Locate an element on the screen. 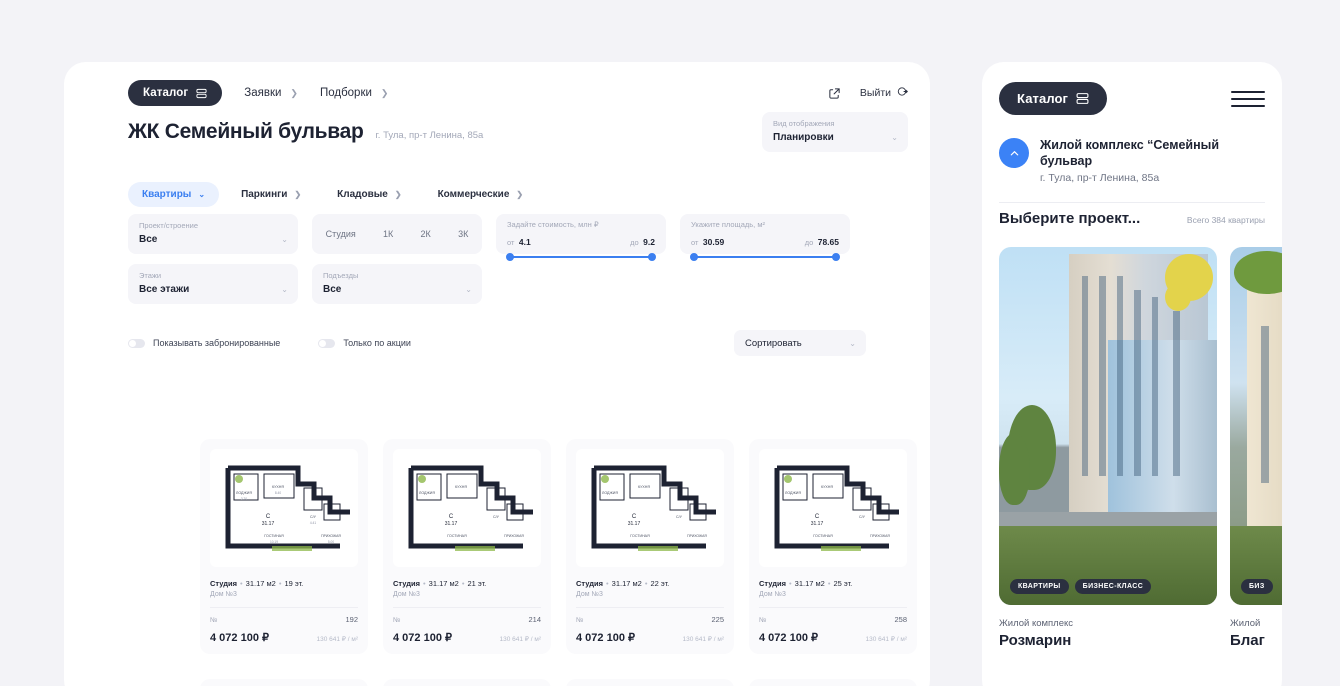 This screenshot has width=1340, height=686. projects-total-count: Всего 384 квартиры is located at coordinates (1225, 220).